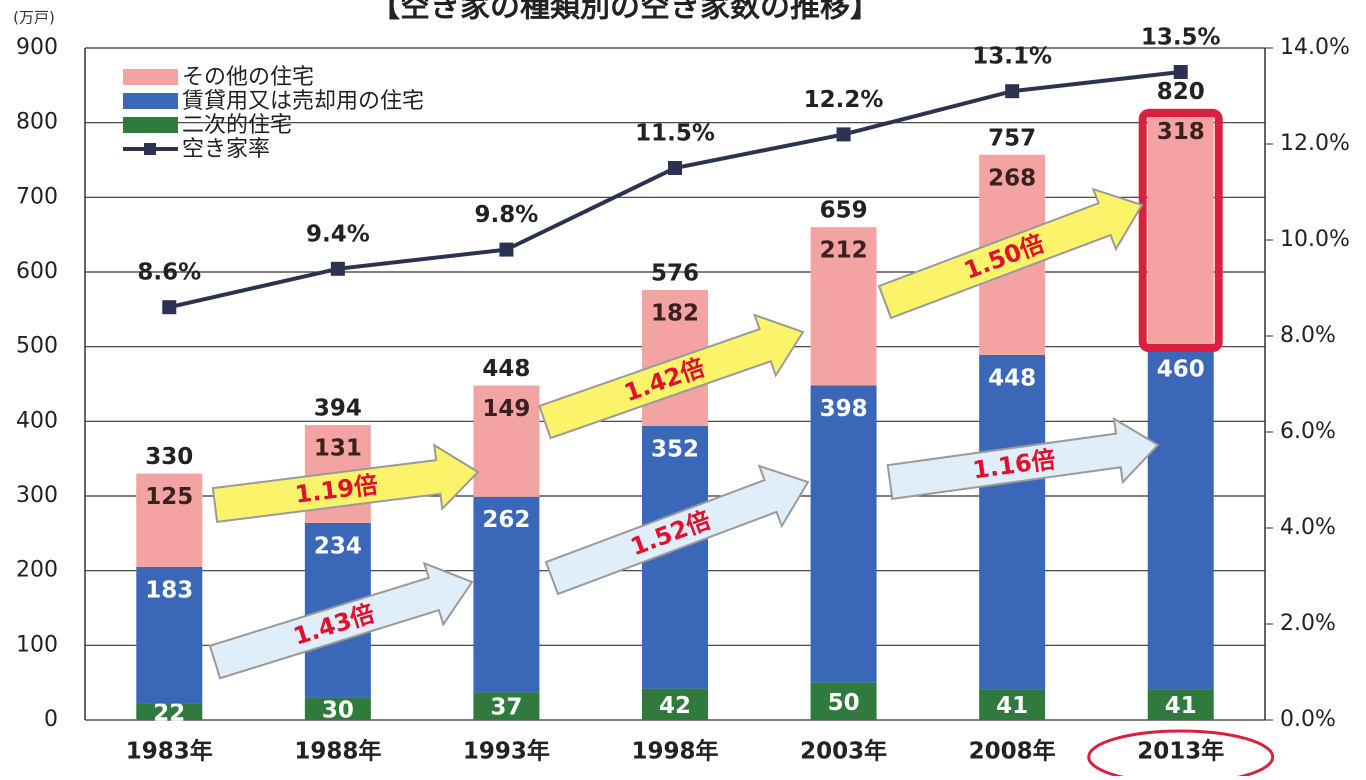 Image resolution: width=1366 pixels, height=780 pixels. I want to click on bar-value-label: 37, so click(506, 708).